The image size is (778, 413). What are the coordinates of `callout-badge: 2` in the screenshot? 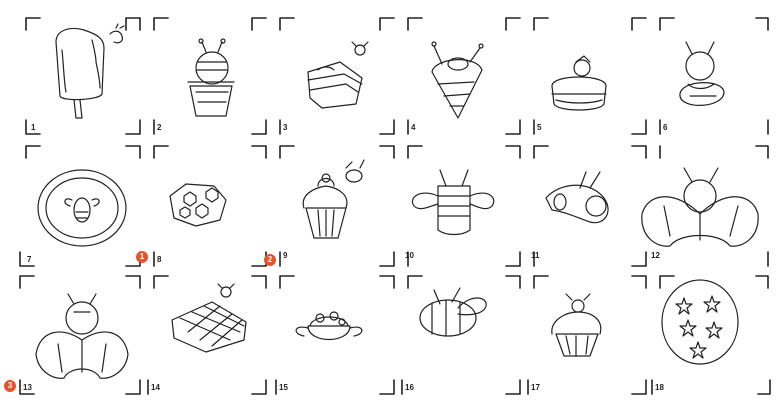 It's located at (270, 260).